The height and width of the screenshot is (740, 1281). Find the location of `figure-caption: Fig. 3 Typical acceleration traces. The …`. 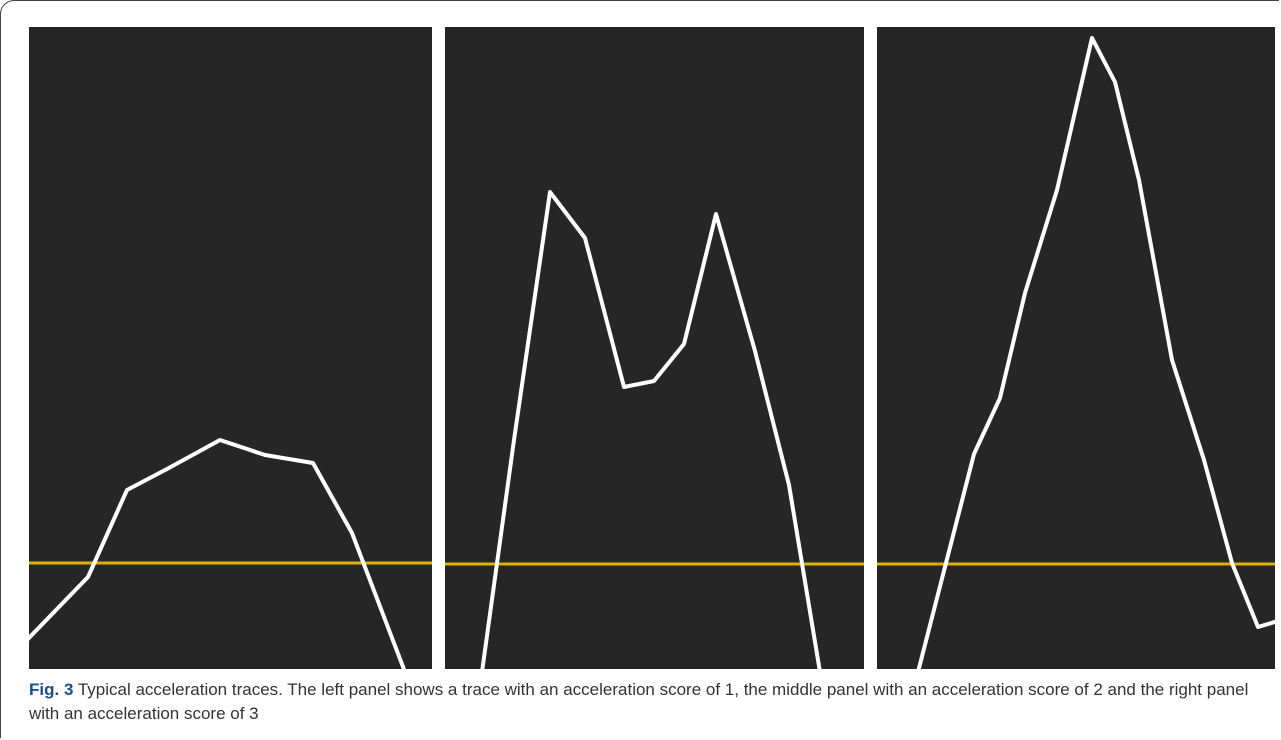

figure-caption: Fig. 3 Typical acceleration traces. The … is located at coordinates (651, 702).